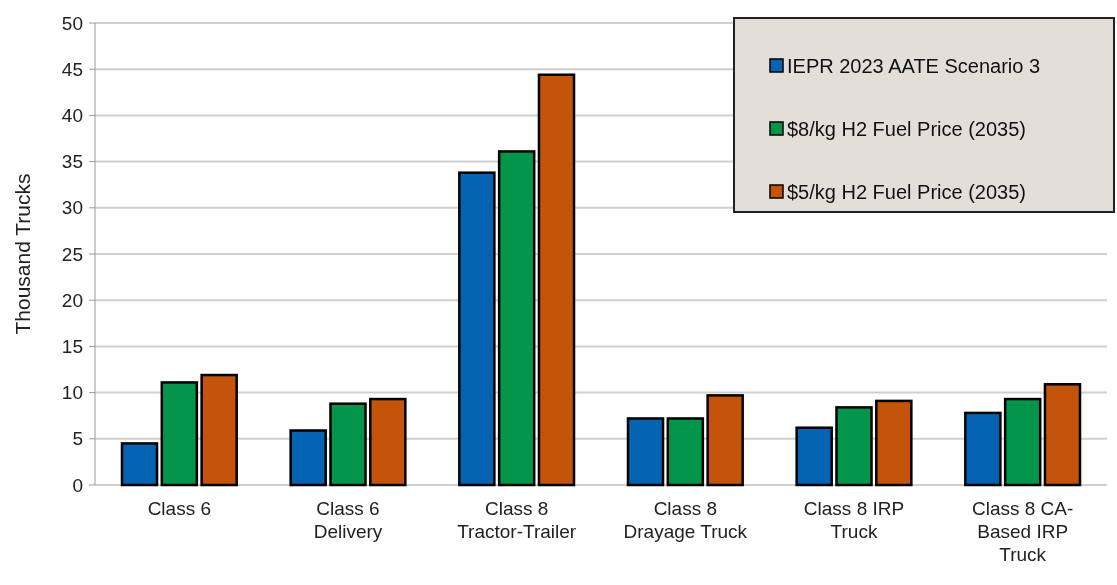 Image resolution: width=1117 pixels, height=585 pixels. What do you see at coordinates (72, 393) in the screenshot?
I see `y-tick-label: 10` at bounding box center [72, 393].